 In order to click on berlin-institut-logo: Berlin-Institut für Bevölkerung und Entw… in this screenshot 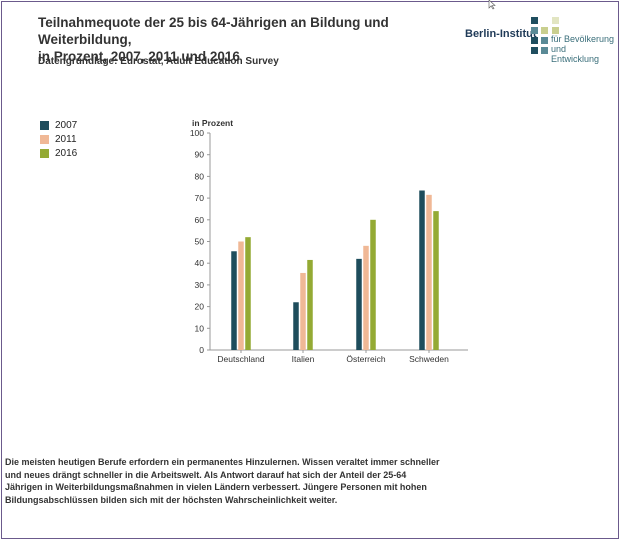, I will do `click(540, 39)`.